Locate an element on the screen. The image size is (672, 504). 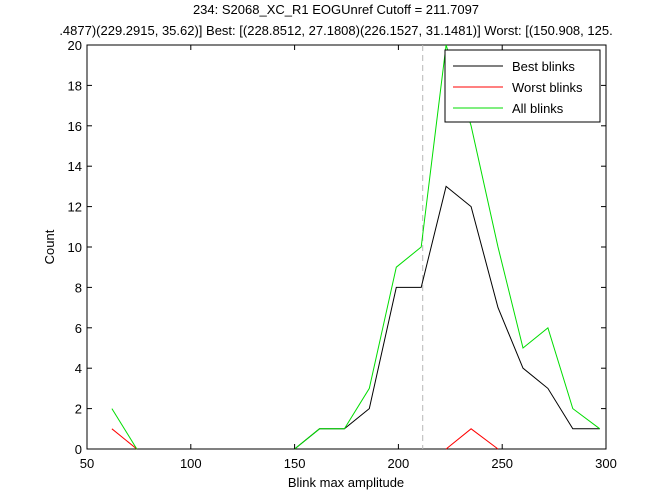
y-tick-label: 16 is located at coordinates (75, 126).